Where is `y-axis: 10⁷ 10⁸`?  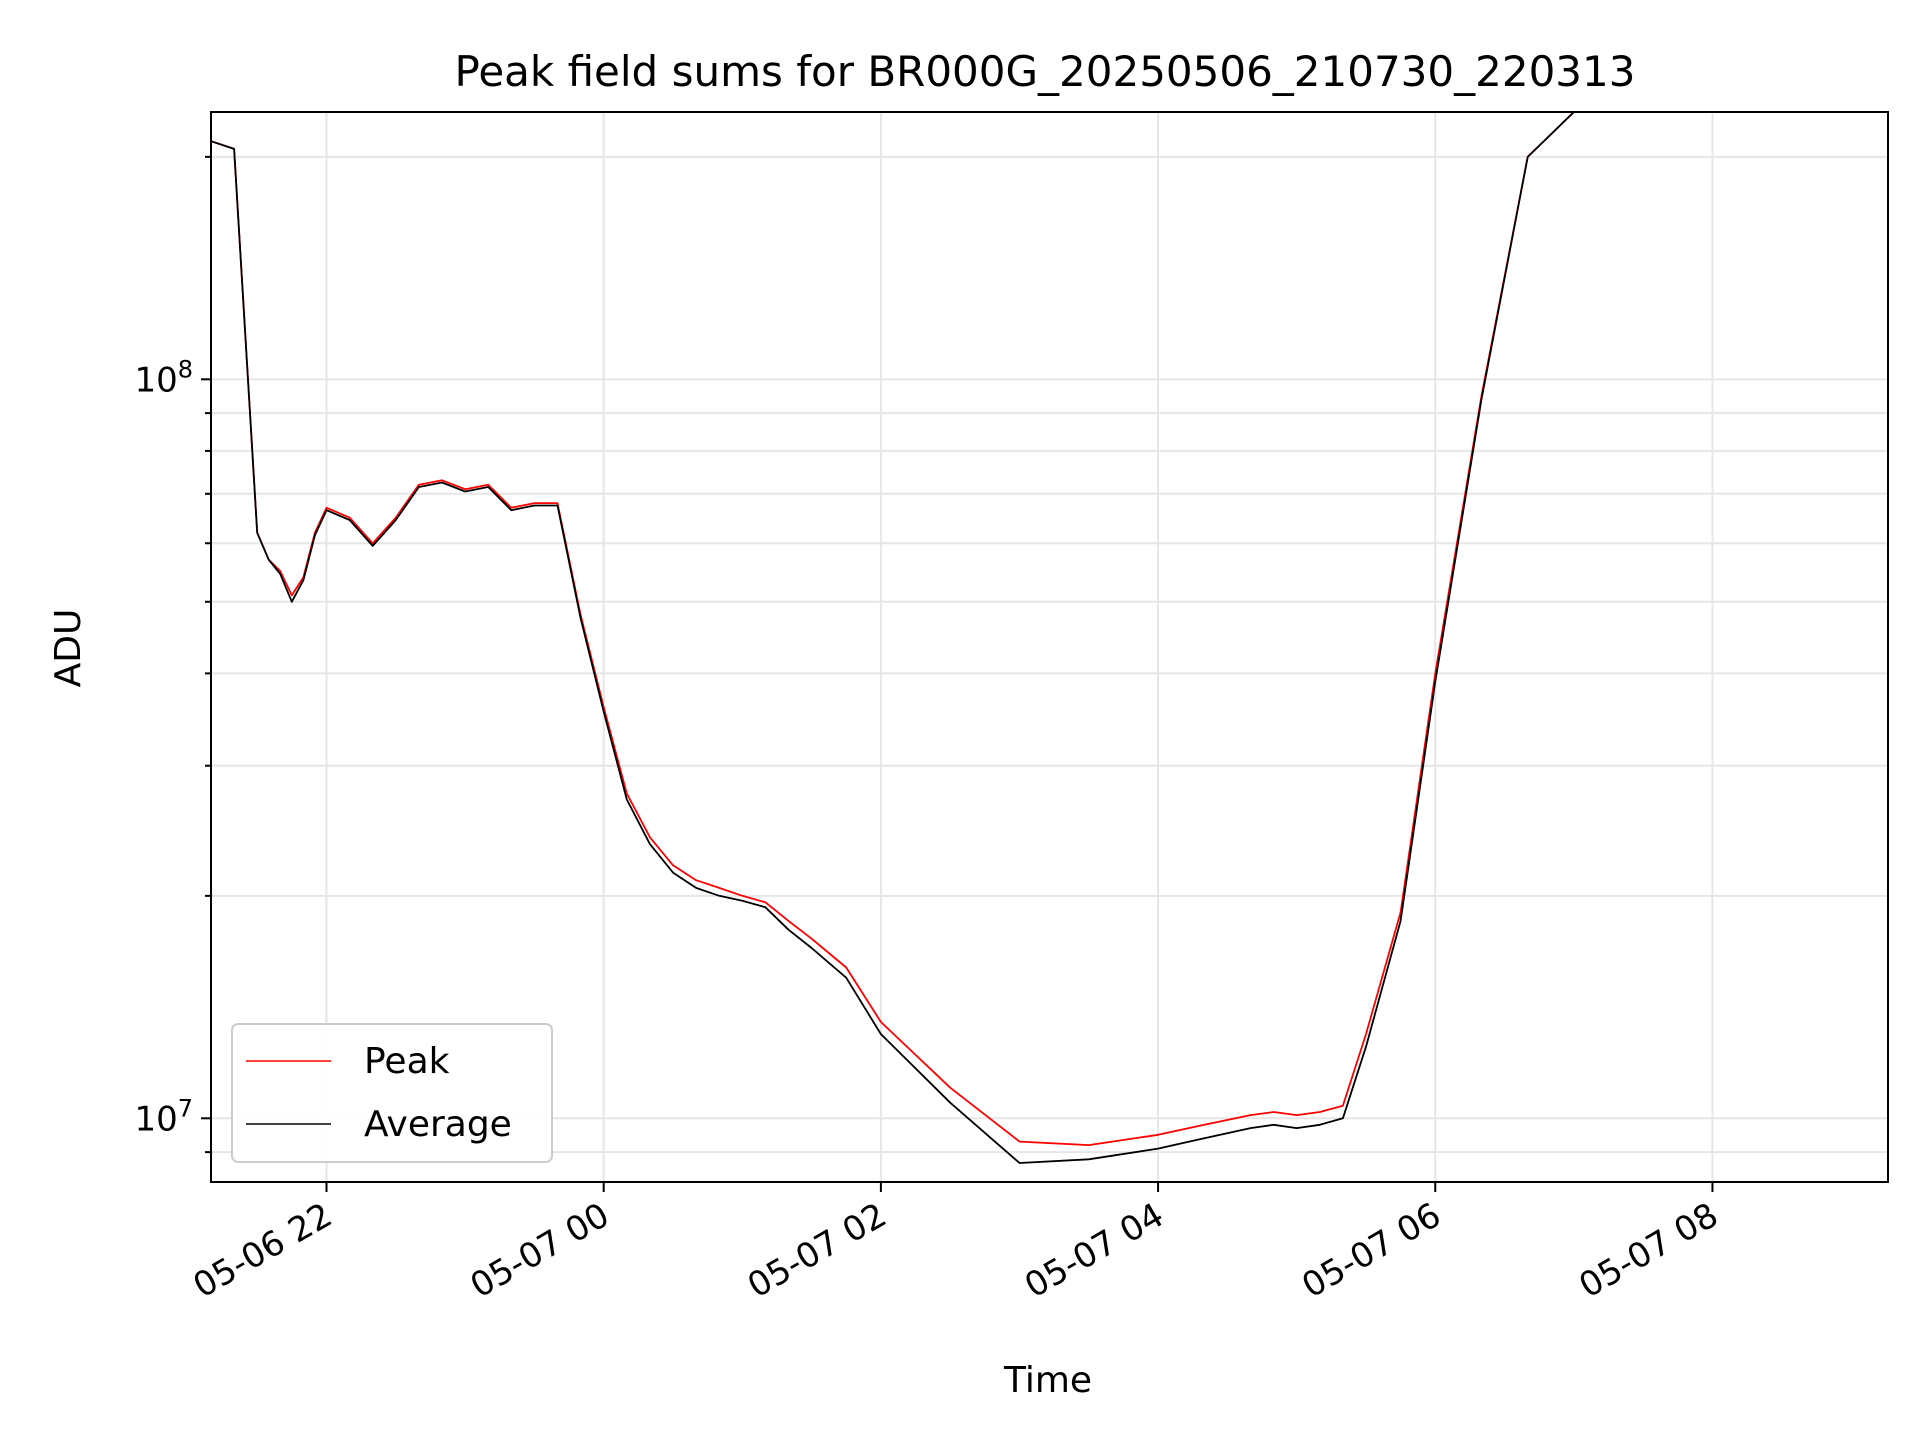
y-axis: 10⁷ 10⁸ is located at coordinates (172, 654).